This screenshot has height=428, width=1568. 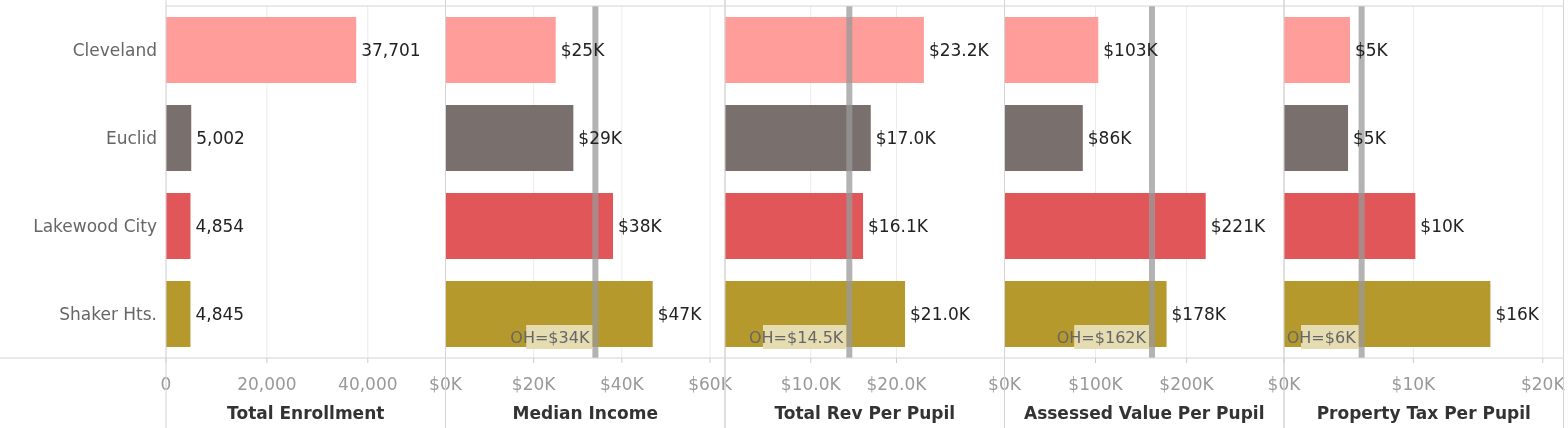 I want to click on x-tick-label: $10K, so click(x=1414, y=384).